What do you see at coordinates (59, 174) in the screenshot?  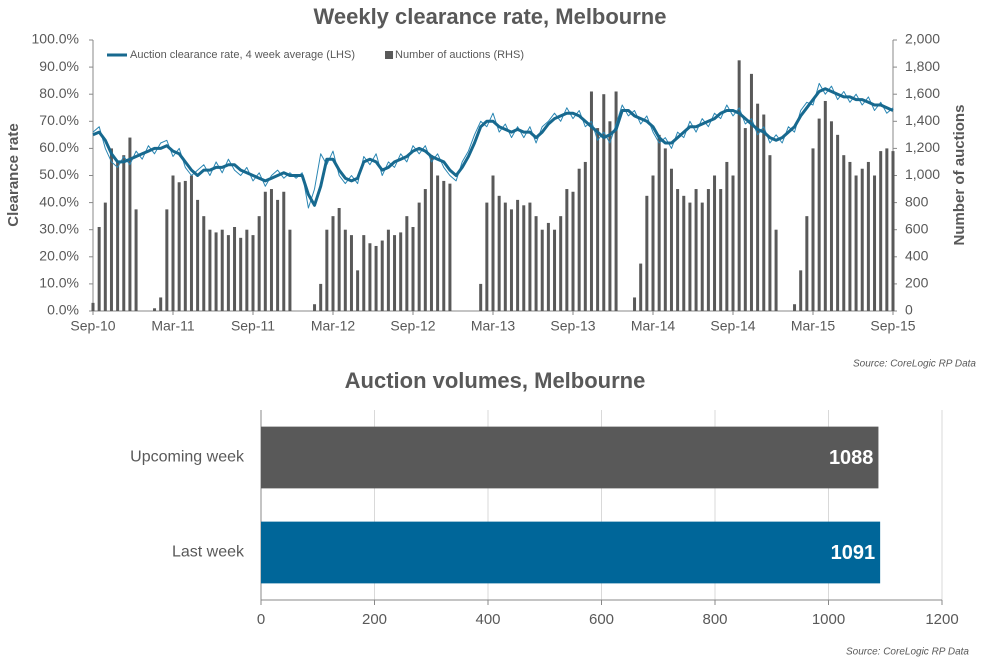 I see `y-tick-label: 50.0%` at bounding box center [59, 174].